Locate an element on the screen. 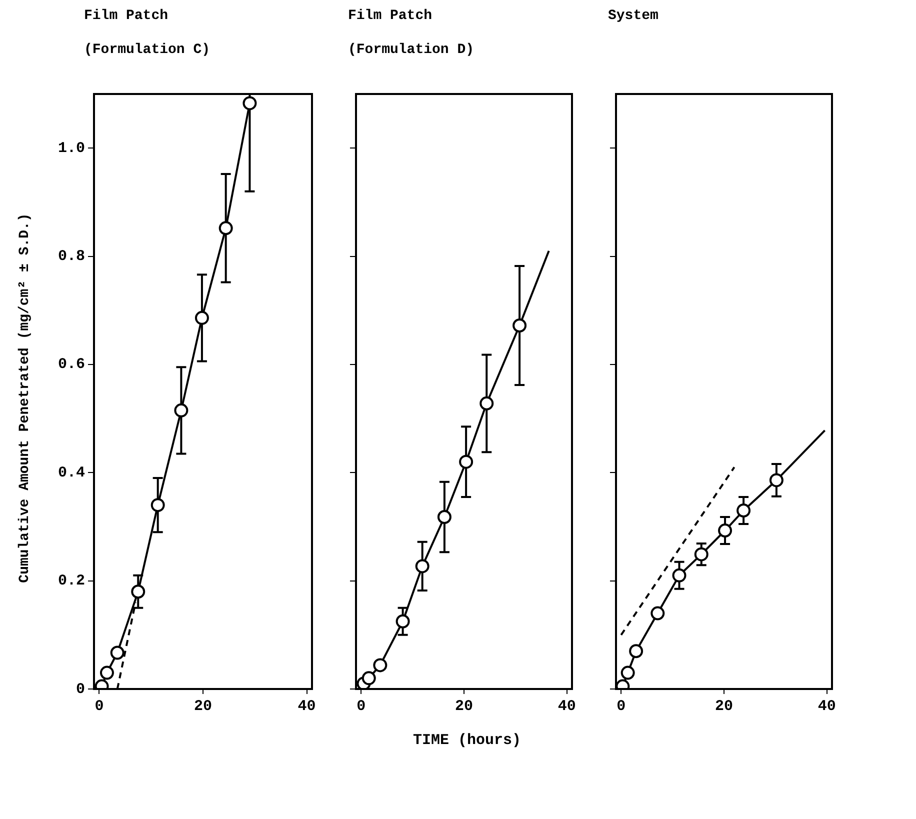 The width and height of the screenshot is (916, 819). x-axis-title: TIME (hours) is located at coordinates (467, 740).